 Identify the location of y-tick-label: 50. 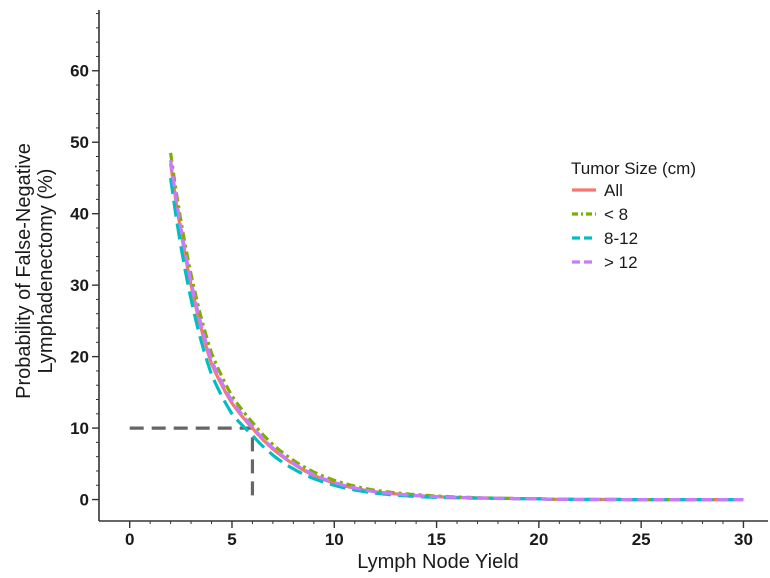
(79, 142).